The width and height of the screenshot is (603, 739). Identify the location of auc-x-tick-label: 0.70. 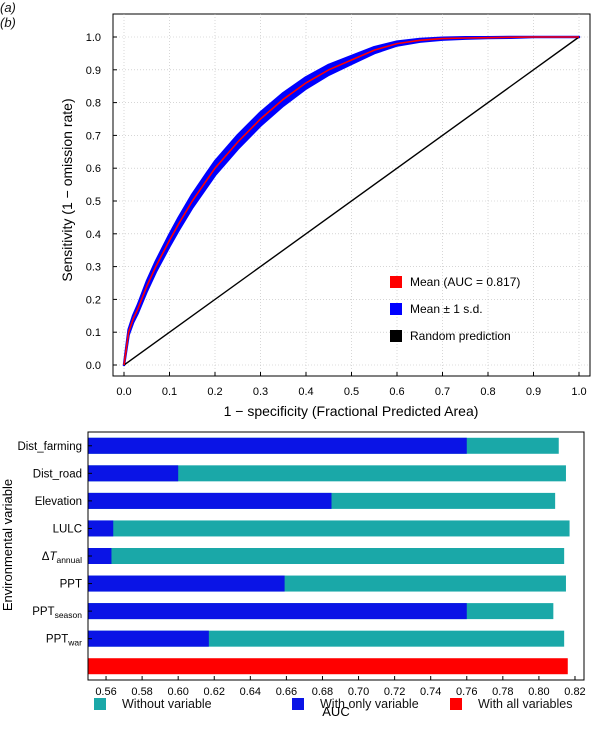
(358, 692).